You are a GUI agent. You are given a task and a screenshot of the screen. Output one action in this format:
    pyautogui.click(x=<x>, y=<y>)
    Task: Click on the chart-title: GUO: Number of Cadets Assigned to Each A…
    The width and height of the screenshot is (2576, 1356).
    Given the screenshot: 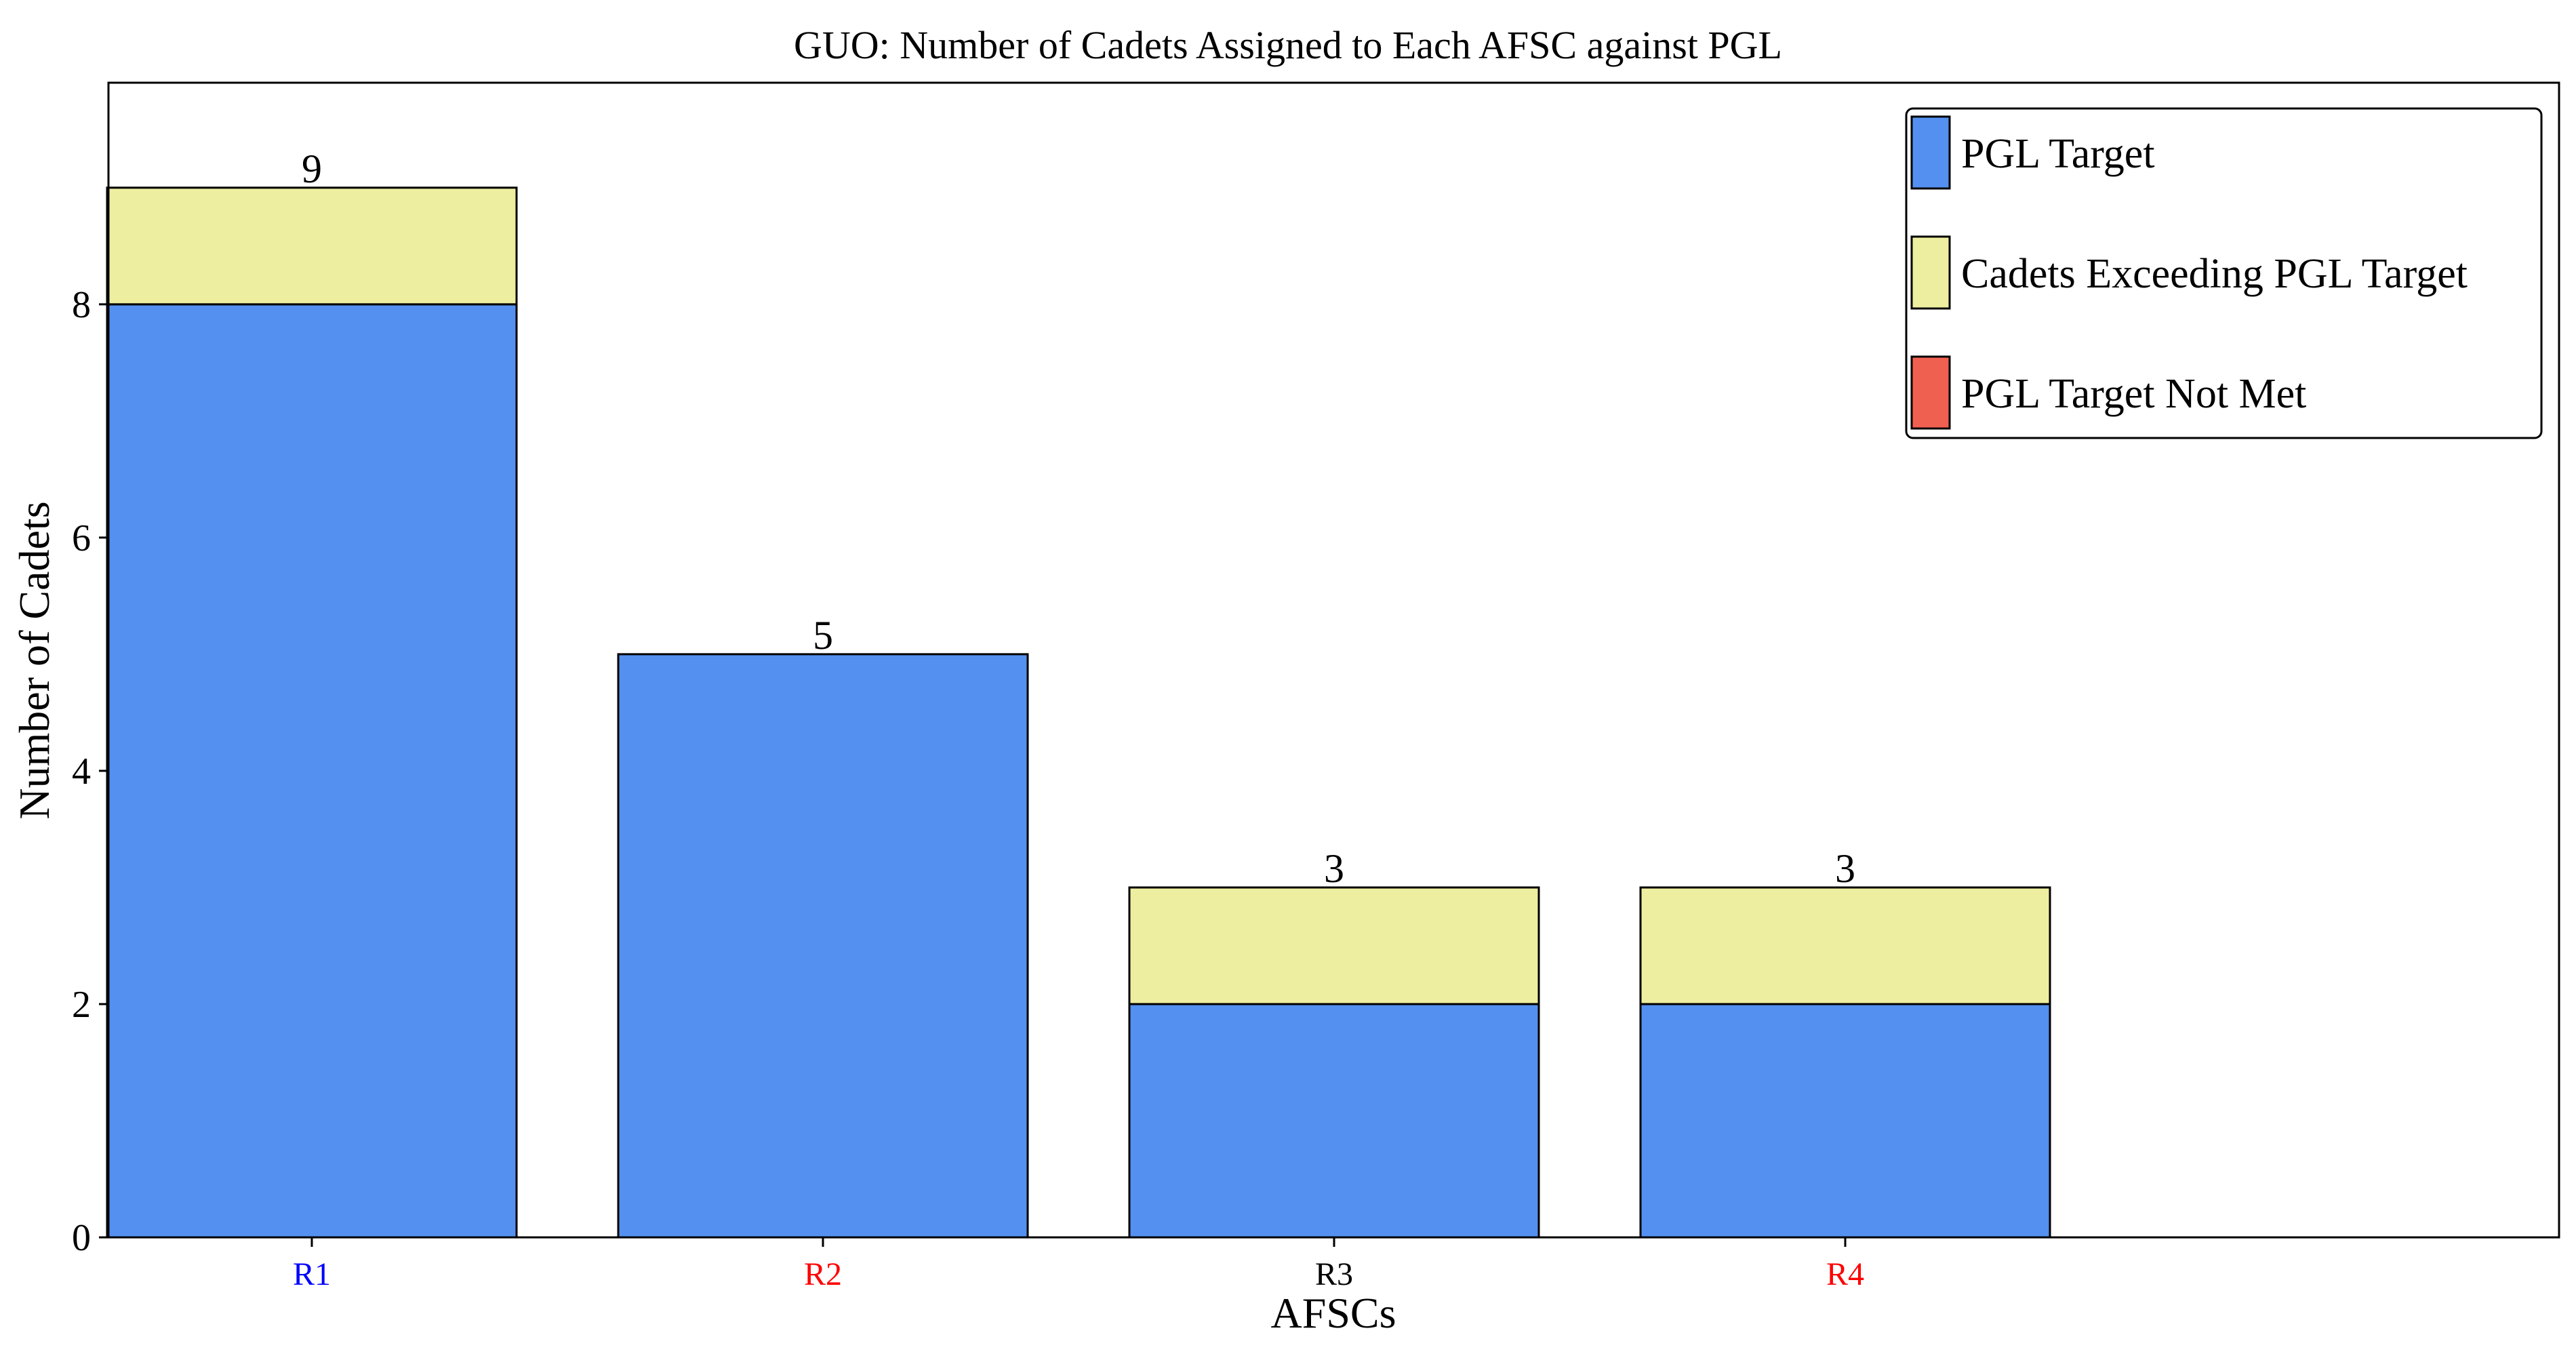 What is the action you would take?
    pyautogui.click(x=1288, y=45)
    